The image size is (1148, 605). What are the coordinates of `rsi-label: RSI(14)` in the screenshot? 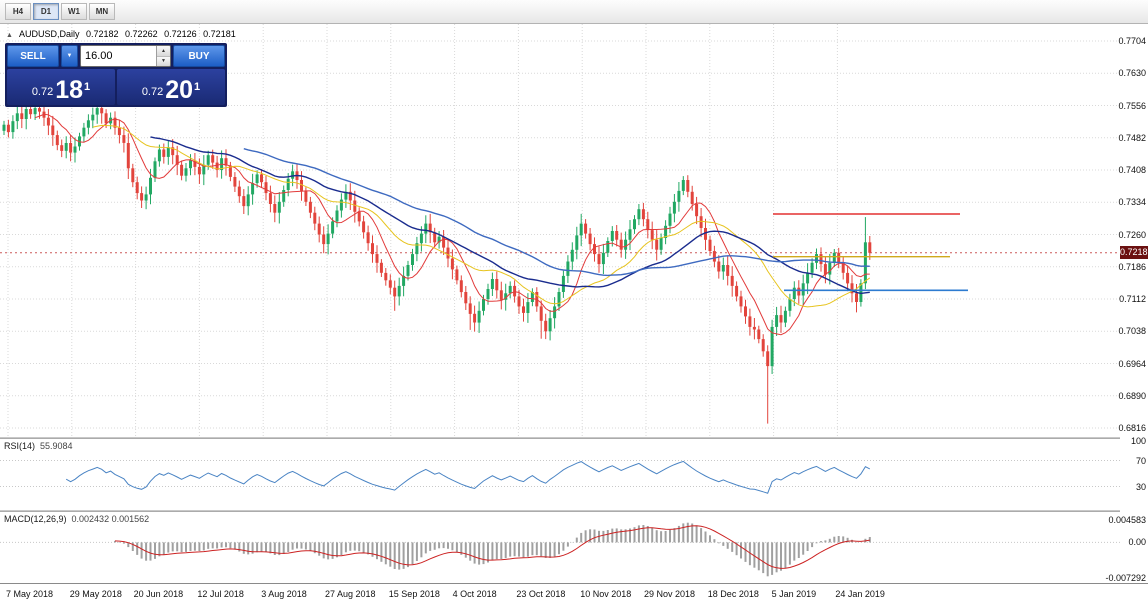 It's located at (20, 446).